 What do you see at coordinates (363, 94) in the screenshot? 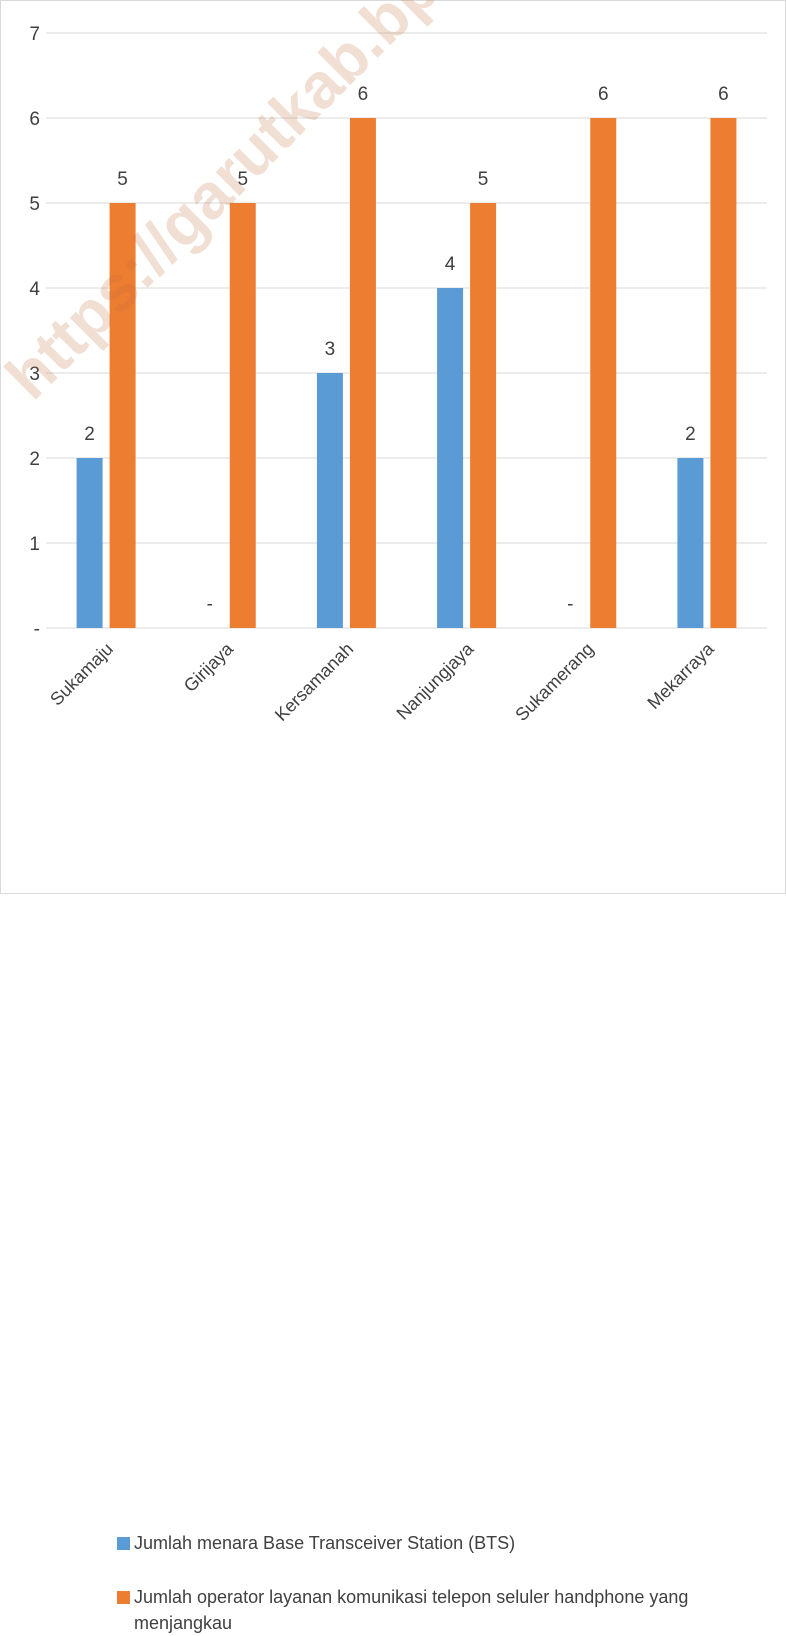
I see `data-label-operator-kersamanah: 6` at bounding box center [363, 94].